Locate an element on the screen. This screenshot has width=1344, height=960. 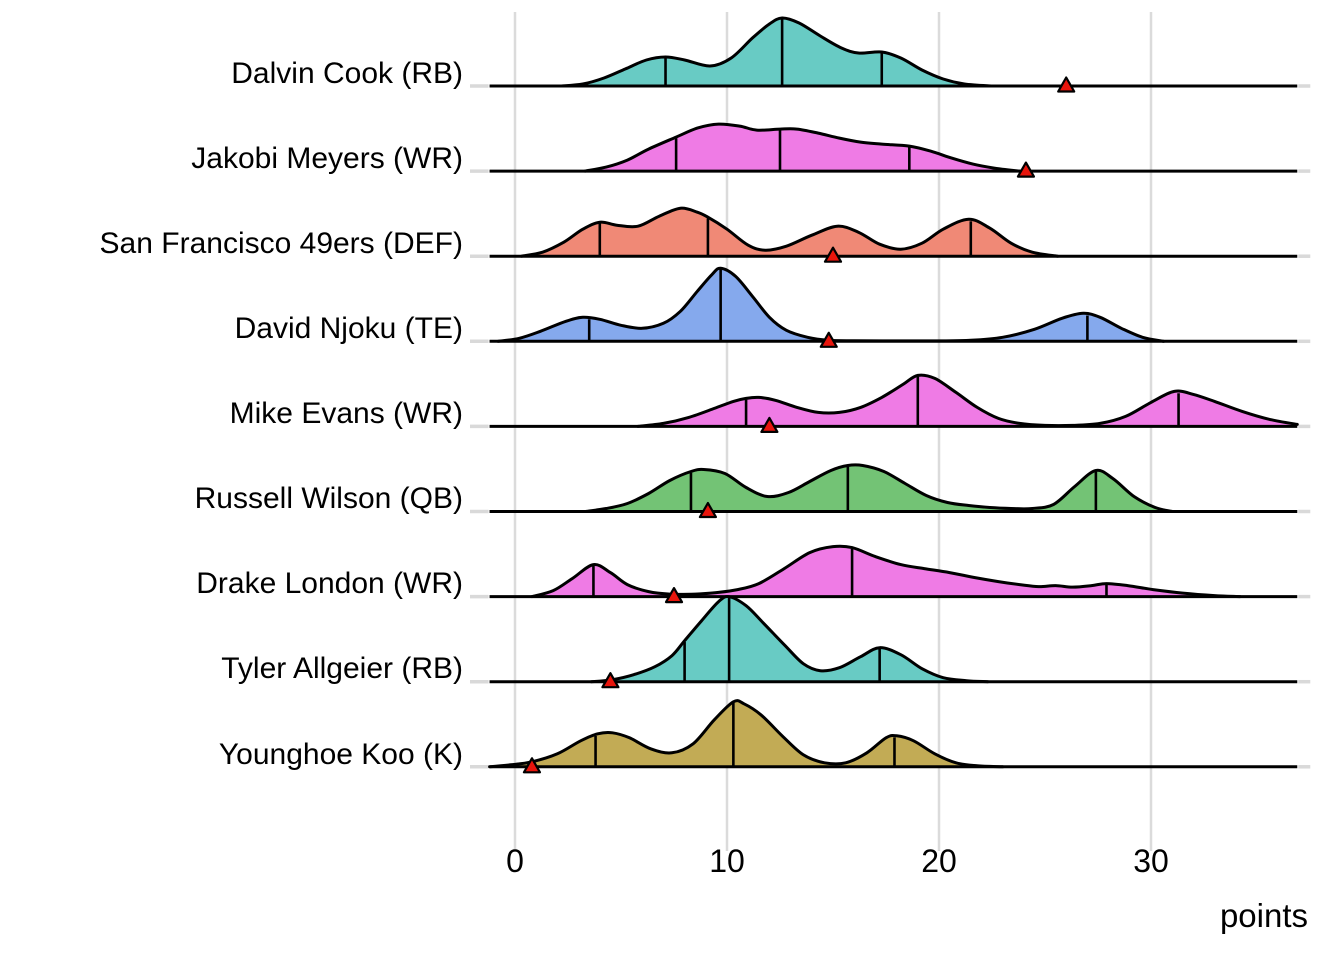
x-axis-tick-labels: 0 10 20 30 is located at coordinates (837, 861).